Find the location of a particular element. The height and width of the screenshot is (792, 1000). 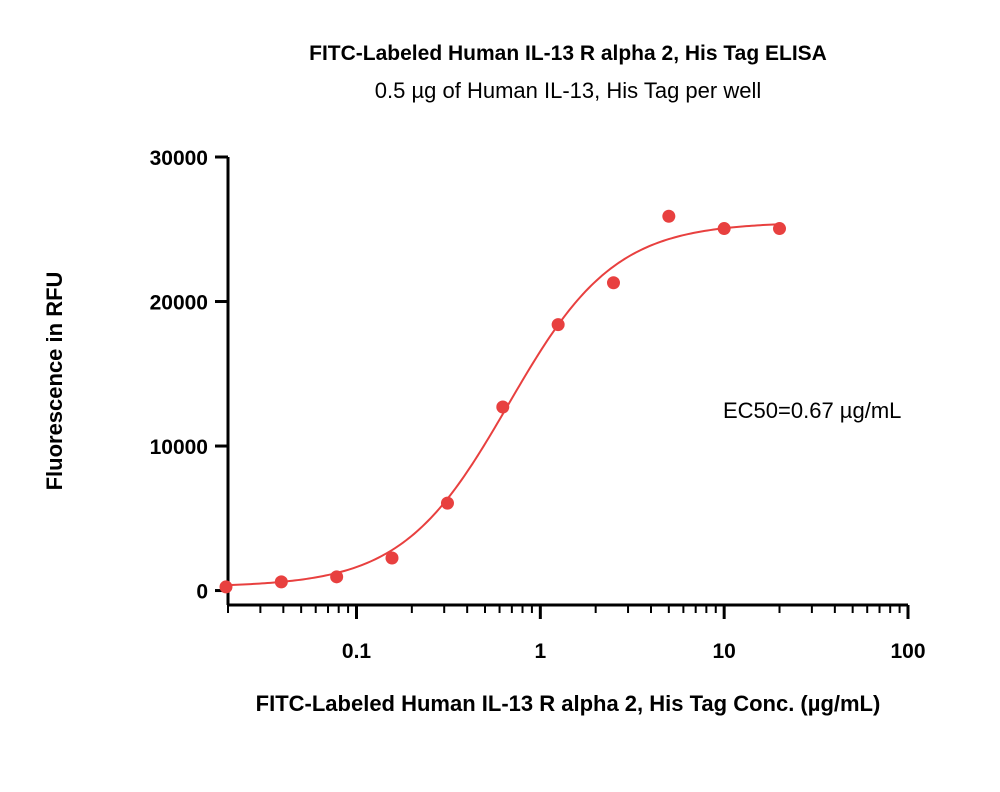

x-tick-label: 100 is located at coordinates (907, 651).